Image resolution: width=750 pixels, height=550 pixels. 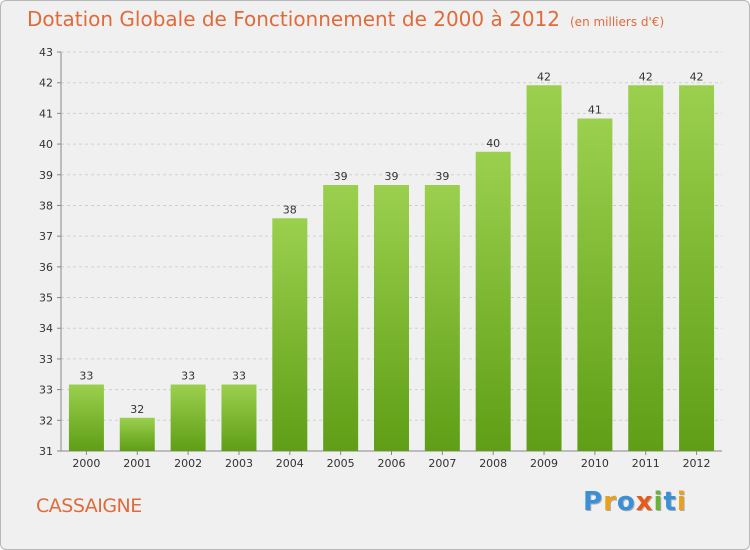 I want to click on x-tick-label: 2007, so click(x=442, y=463).